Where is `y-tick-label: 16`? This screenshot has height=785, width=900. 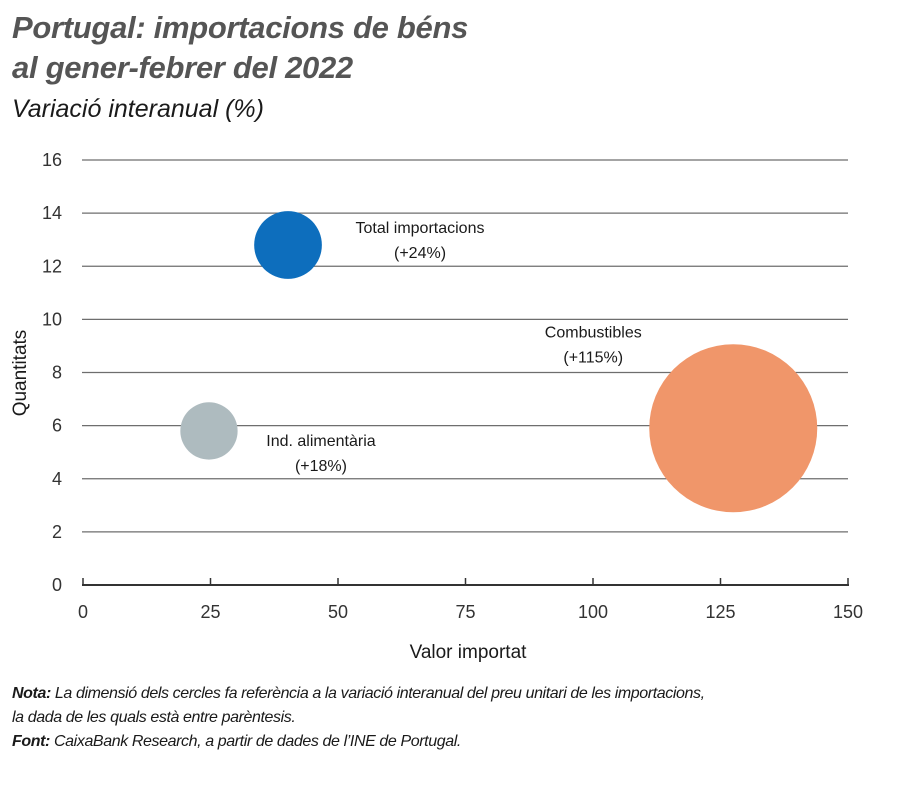 y-tick-label: 16 is located at coordinates (52, 160).